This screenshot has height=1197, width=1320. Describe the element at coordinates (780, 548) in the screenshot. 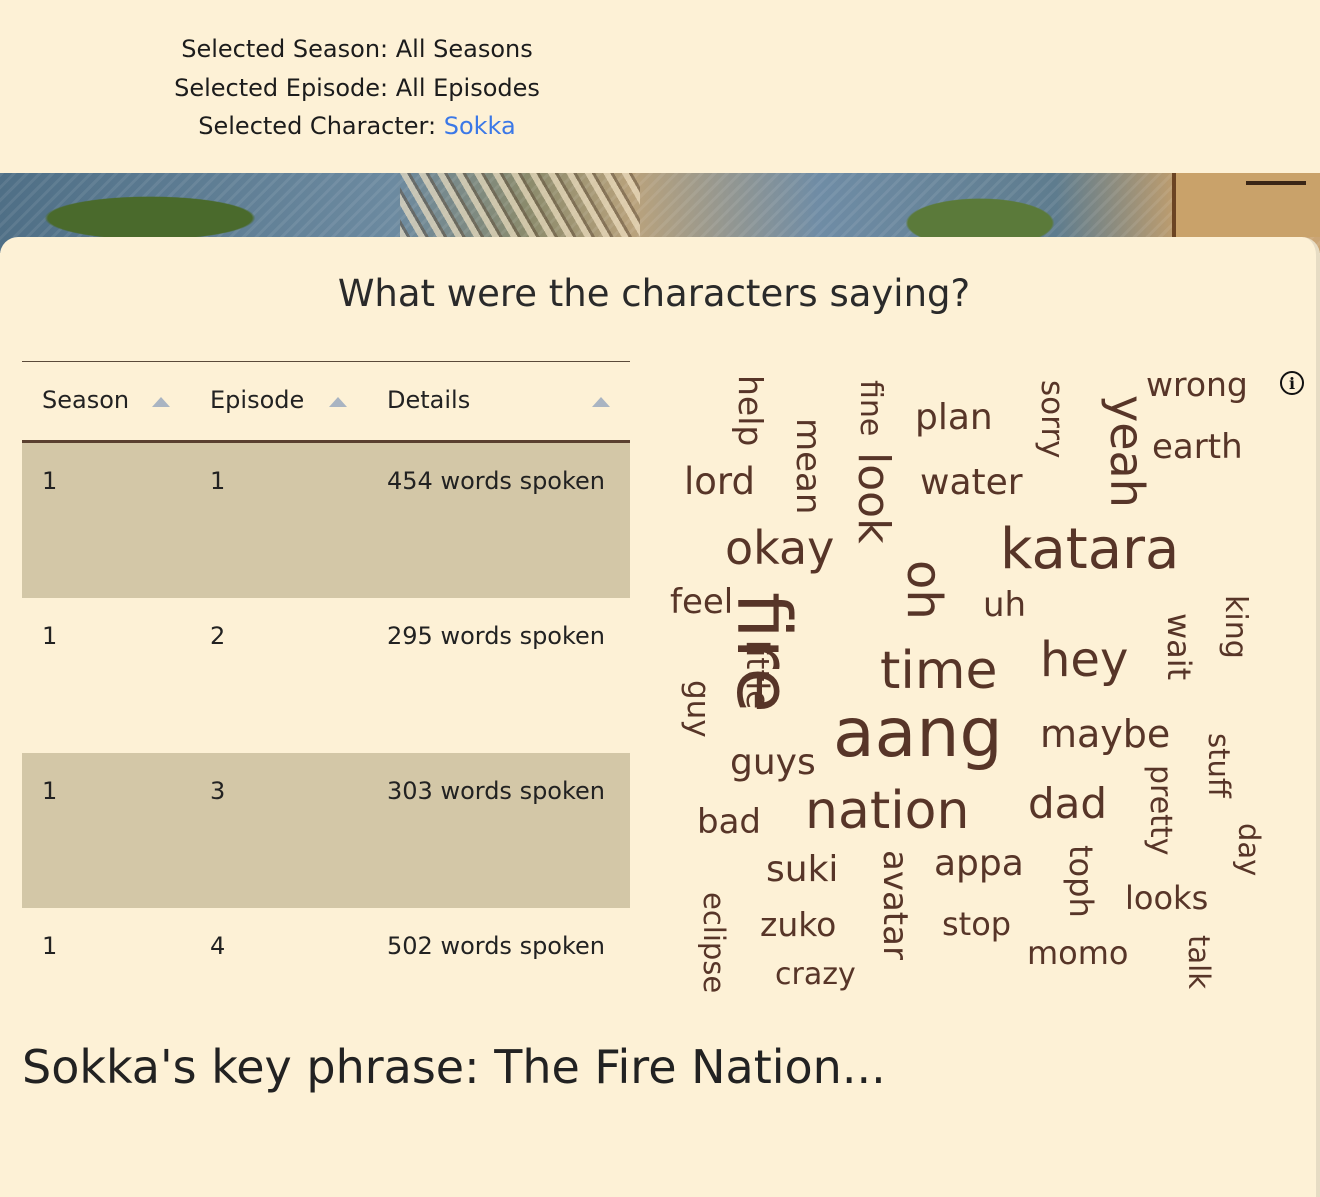

I see `word-cloud-word: okay` at that location.